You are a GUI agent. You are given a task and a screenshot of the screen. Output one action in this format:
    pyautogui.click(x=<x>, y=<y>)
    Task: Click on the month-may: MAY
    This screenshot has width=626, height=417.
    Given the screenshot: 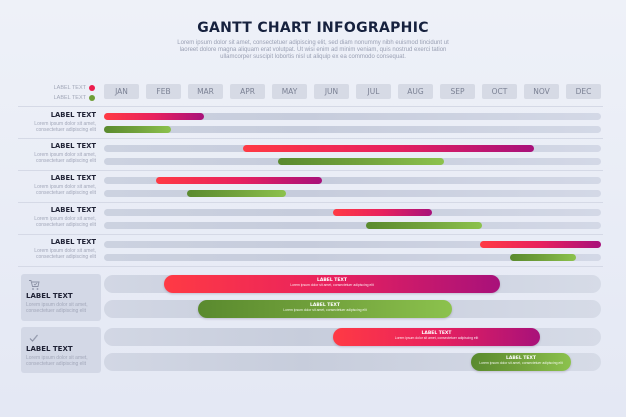 What is the action you would take?
    pyautogui.click(x=289, y=91)
    